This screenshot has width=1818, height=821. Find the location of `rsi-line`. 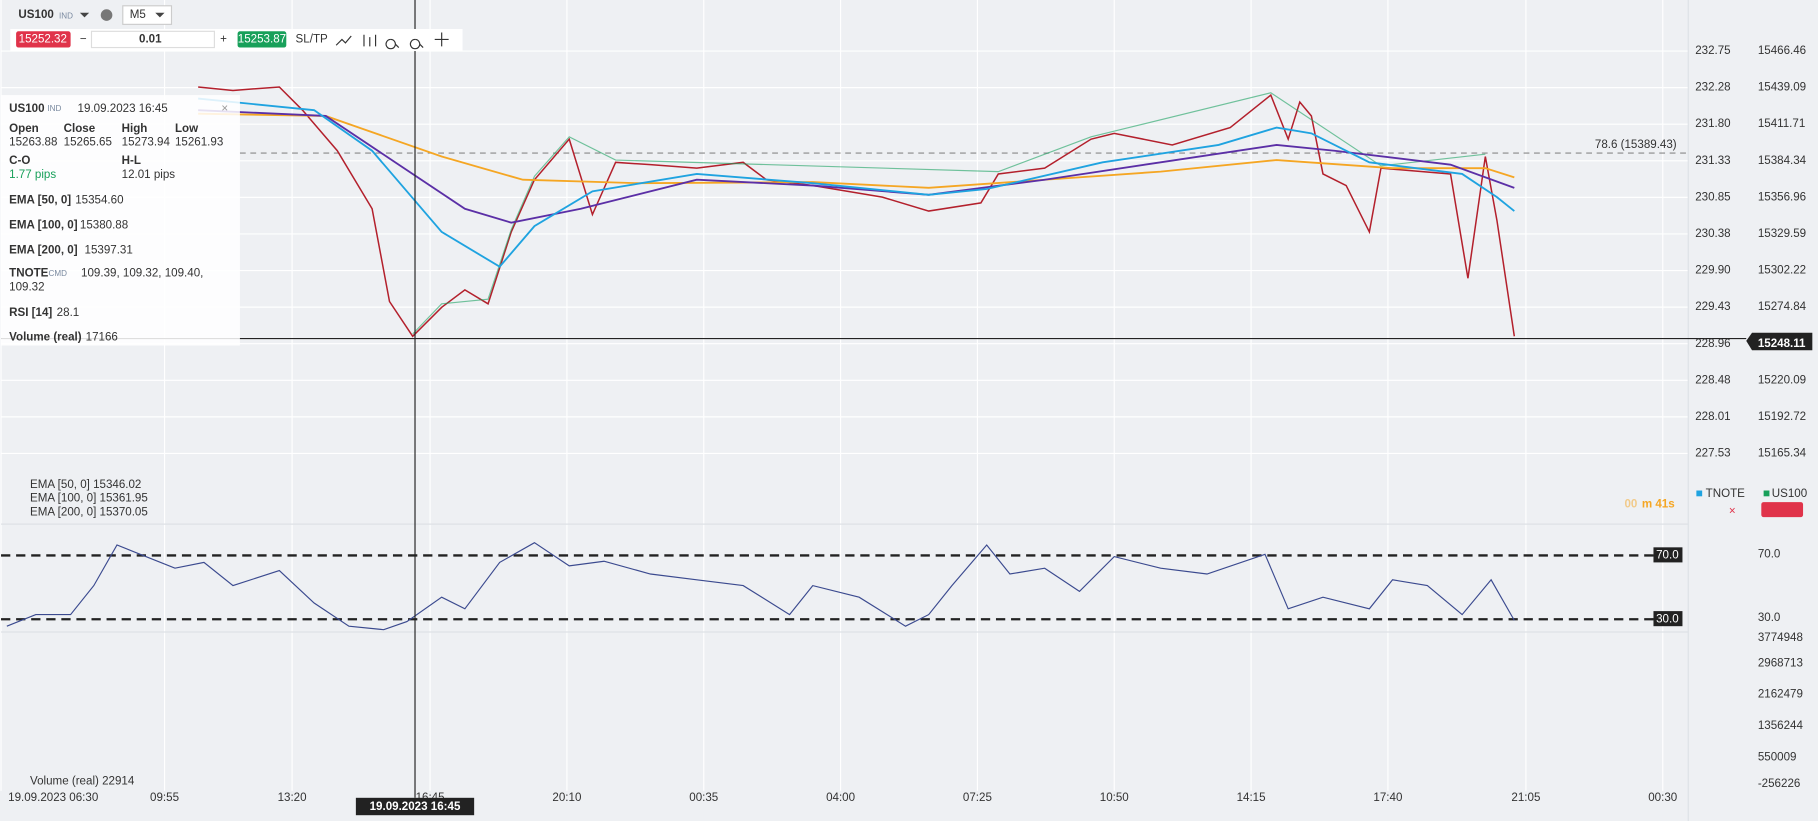

rsi-line is located at coordinates (760, 586).